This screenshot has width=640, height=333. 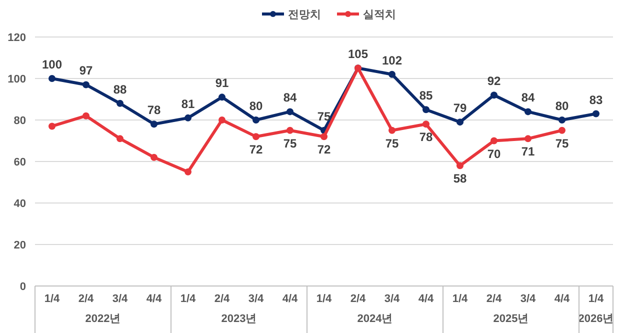 What do you see at coordinates (460, 179) in the screenshot?
I see `data-label: 58` at bounding box center [460, 179].